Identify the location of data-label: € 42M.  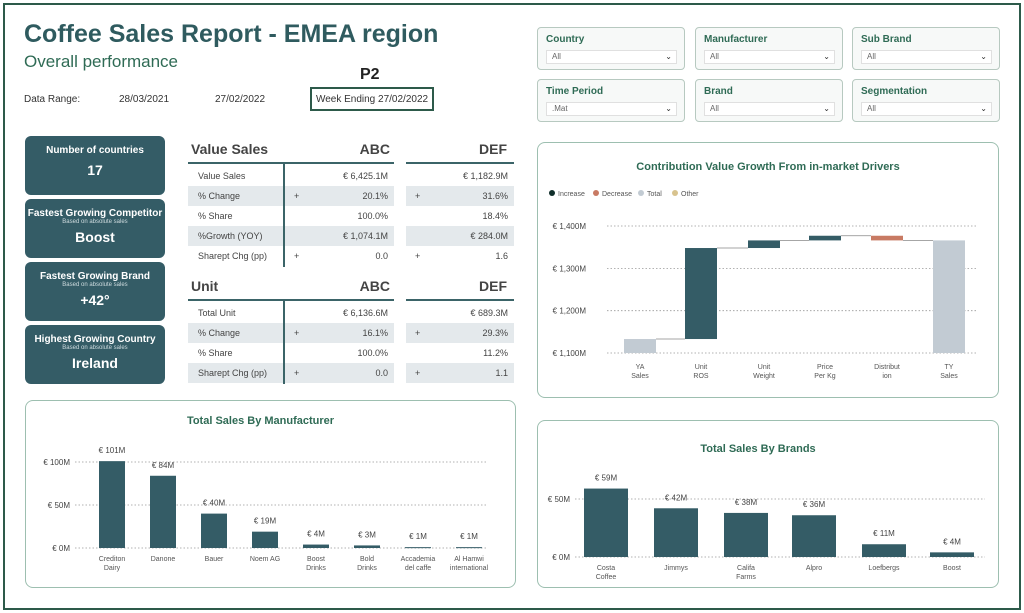
(676, 497).